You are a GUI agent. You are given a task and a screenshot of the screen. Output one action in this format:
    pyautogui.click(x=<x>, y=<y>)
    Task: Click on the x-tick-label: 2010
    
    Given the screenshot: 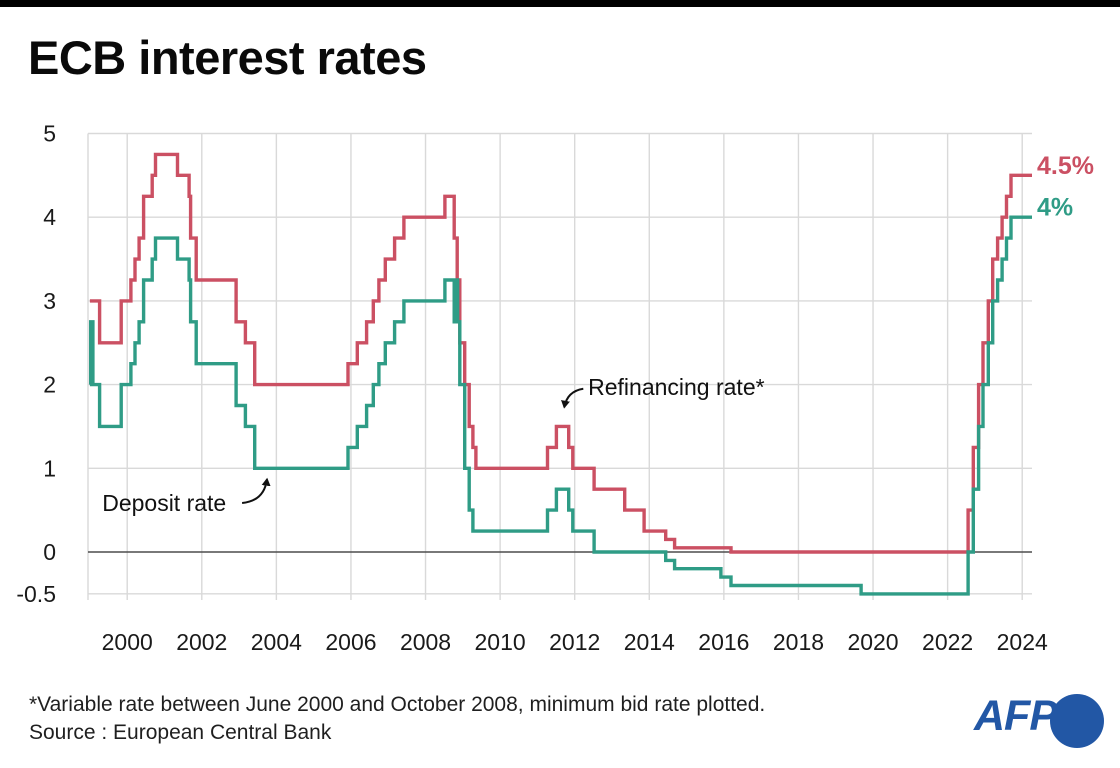 What is the action you would take?
    pyautogui.click(x=500, y=642)
    